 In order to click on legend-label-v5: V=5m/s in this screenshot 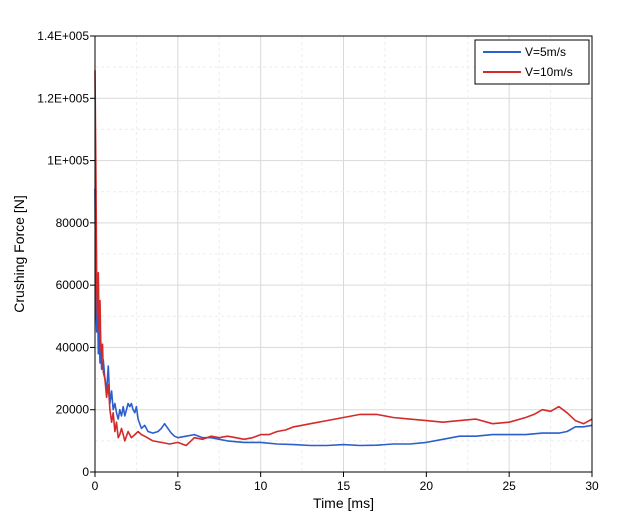, I will do `click(545, 52)`.